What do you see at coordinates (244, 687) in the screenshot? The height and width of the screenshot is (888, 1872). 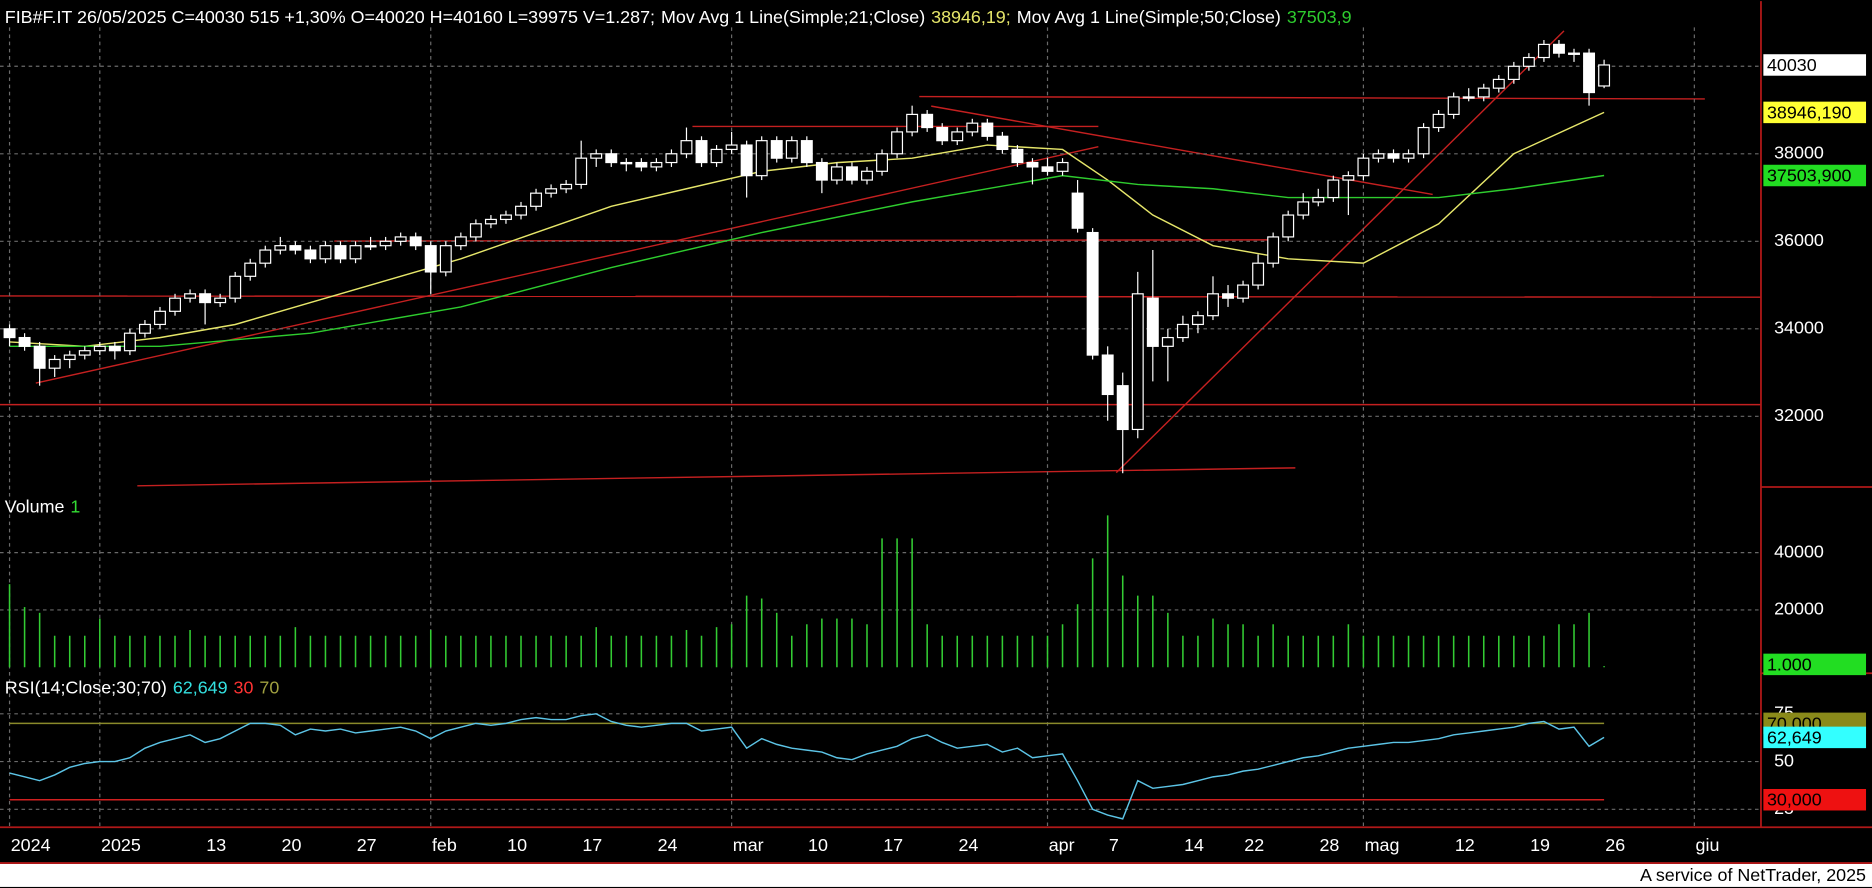 I see `panel-title-value: 30` at bounding box center [244, 687].